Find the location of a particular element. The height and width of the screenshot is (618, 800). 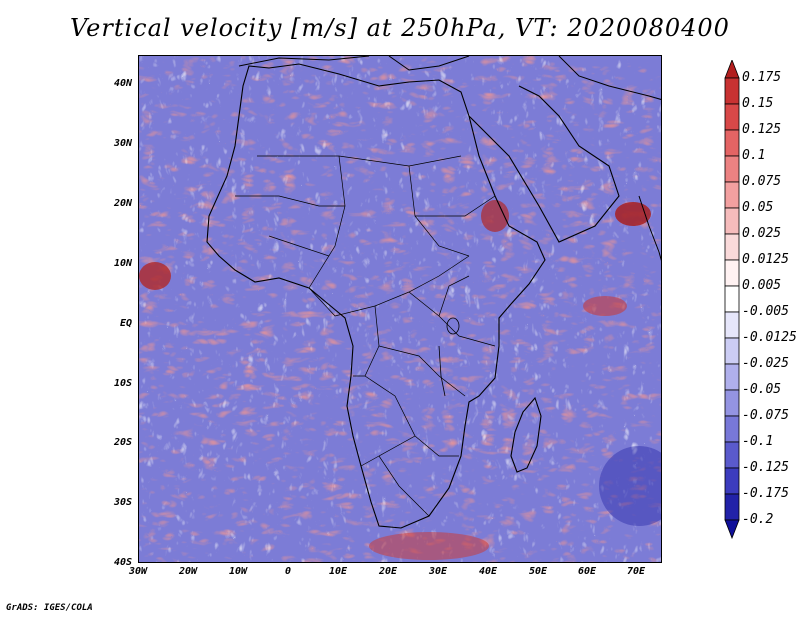

lat-tick-label: 10S is located at coordinates (122, 383).